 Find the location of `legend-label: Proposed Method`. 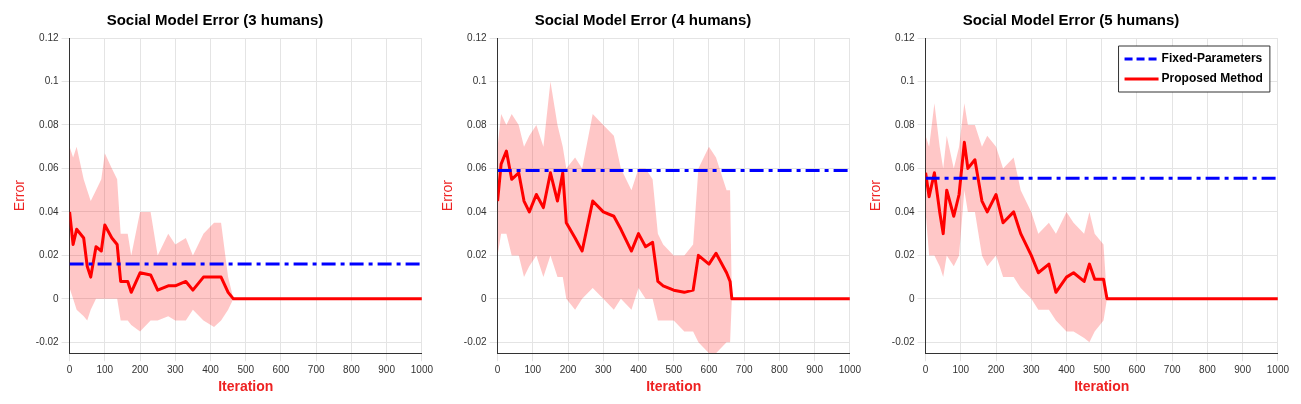

legend-label: Proposed Method is located at coordinates (1212, 78).